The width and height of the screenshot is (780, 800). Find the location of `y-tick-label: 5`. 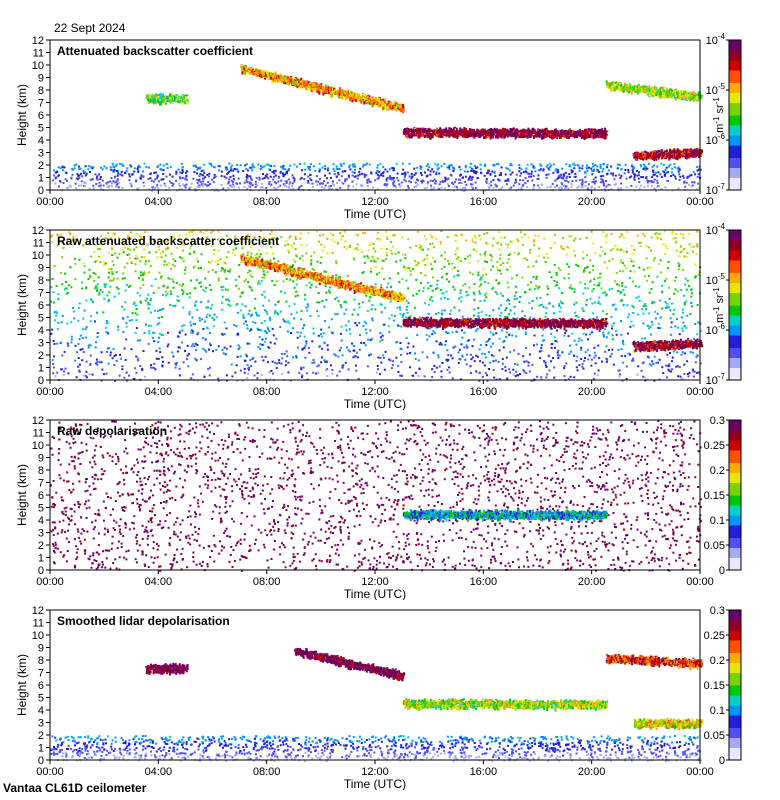

y-tick-label: 5 is located at coordinates (41, 319).